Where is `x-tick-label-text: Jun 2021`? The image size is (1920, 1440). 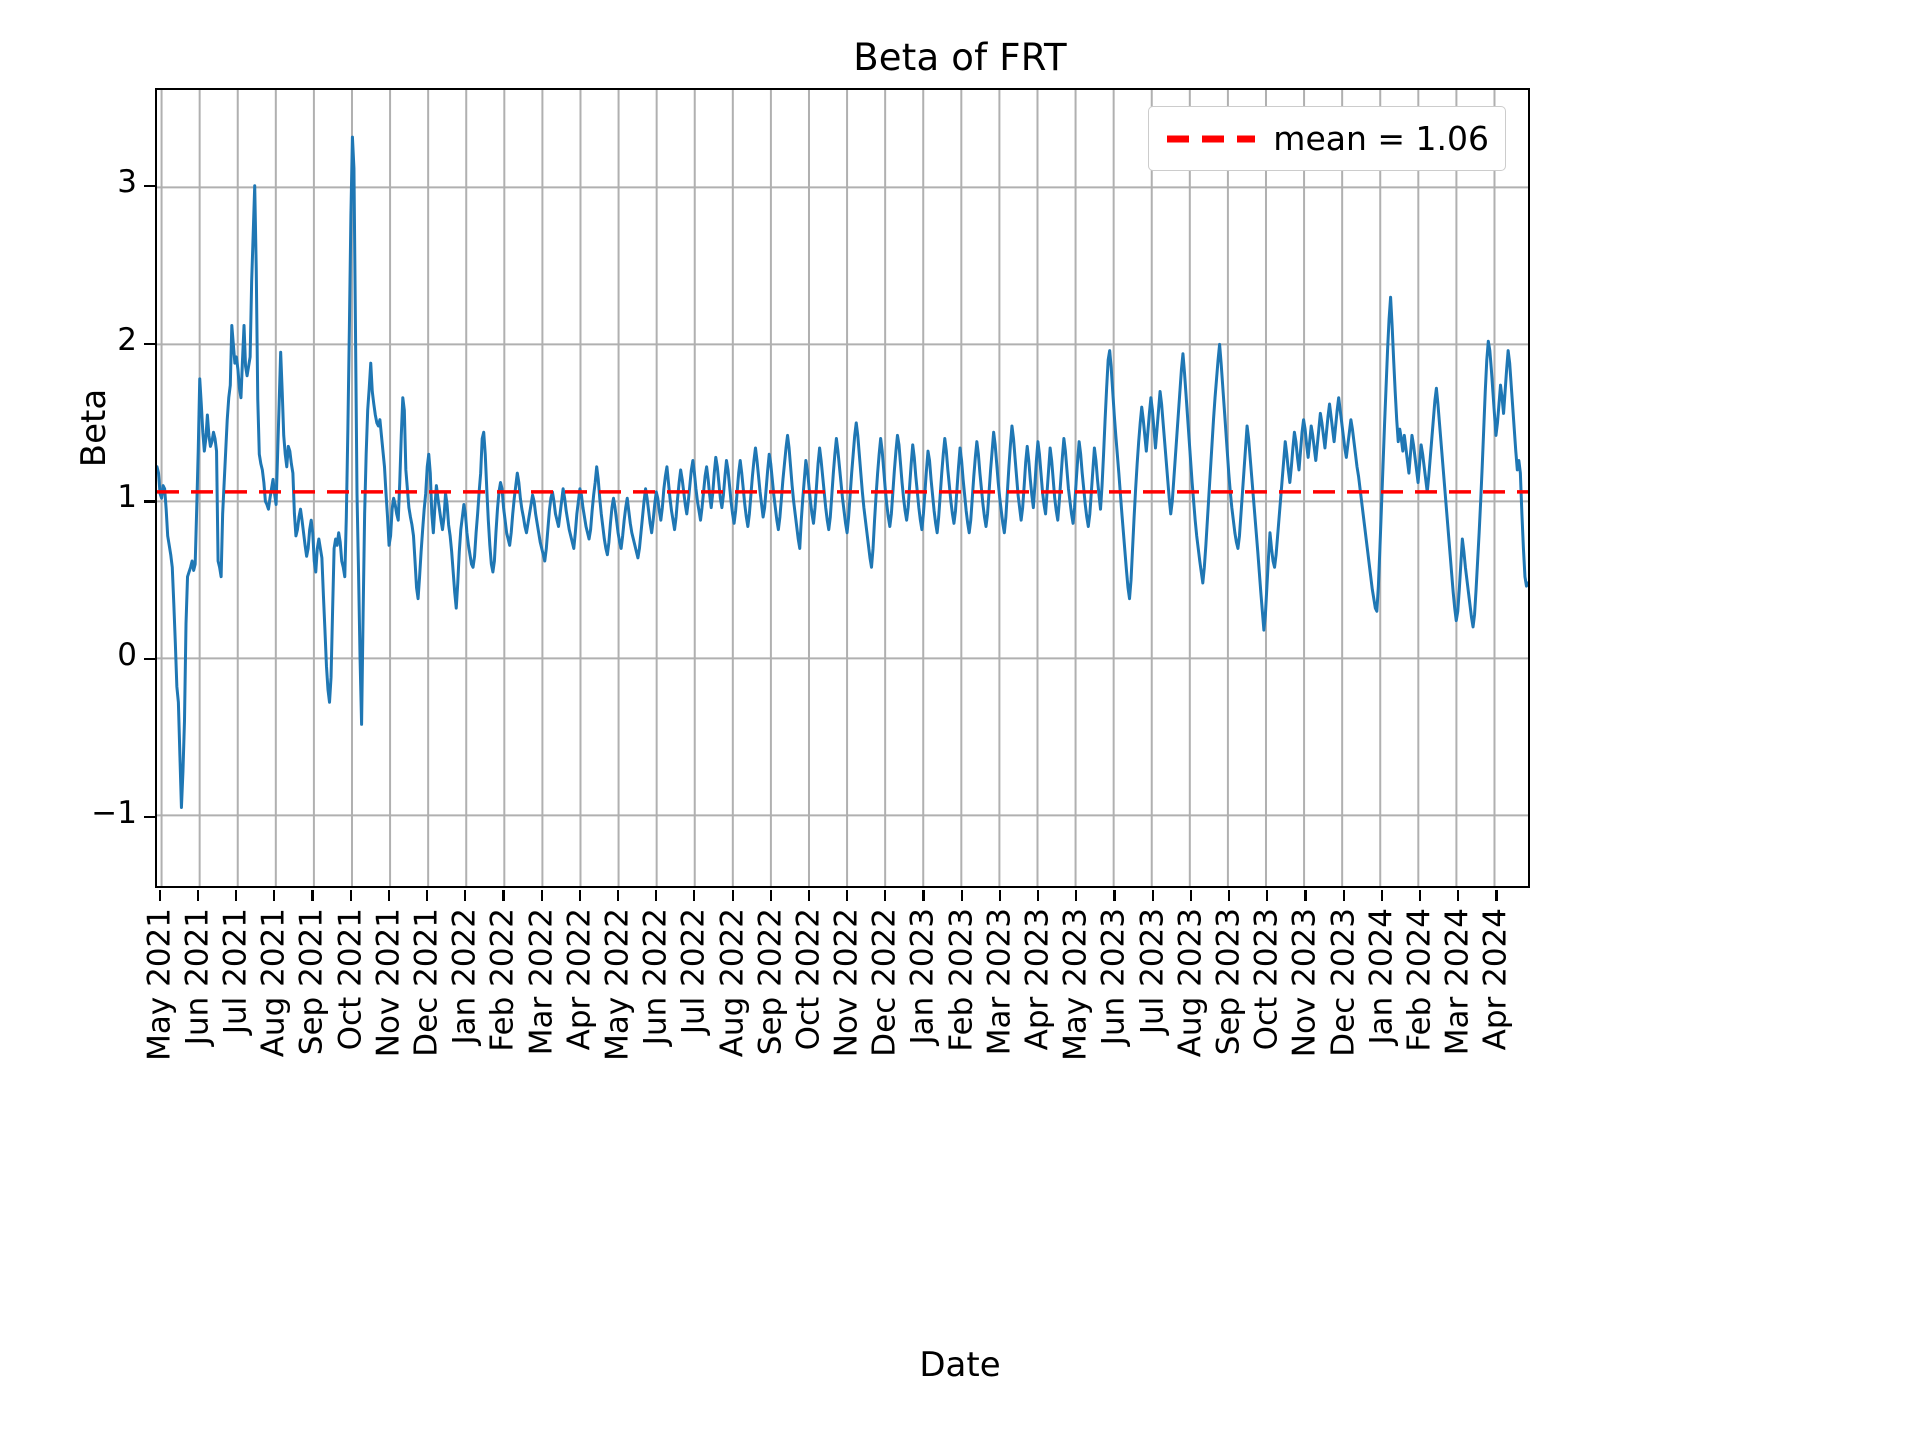 x-tick-label-text: Jun 2021 is located at coordinates (197, 977).